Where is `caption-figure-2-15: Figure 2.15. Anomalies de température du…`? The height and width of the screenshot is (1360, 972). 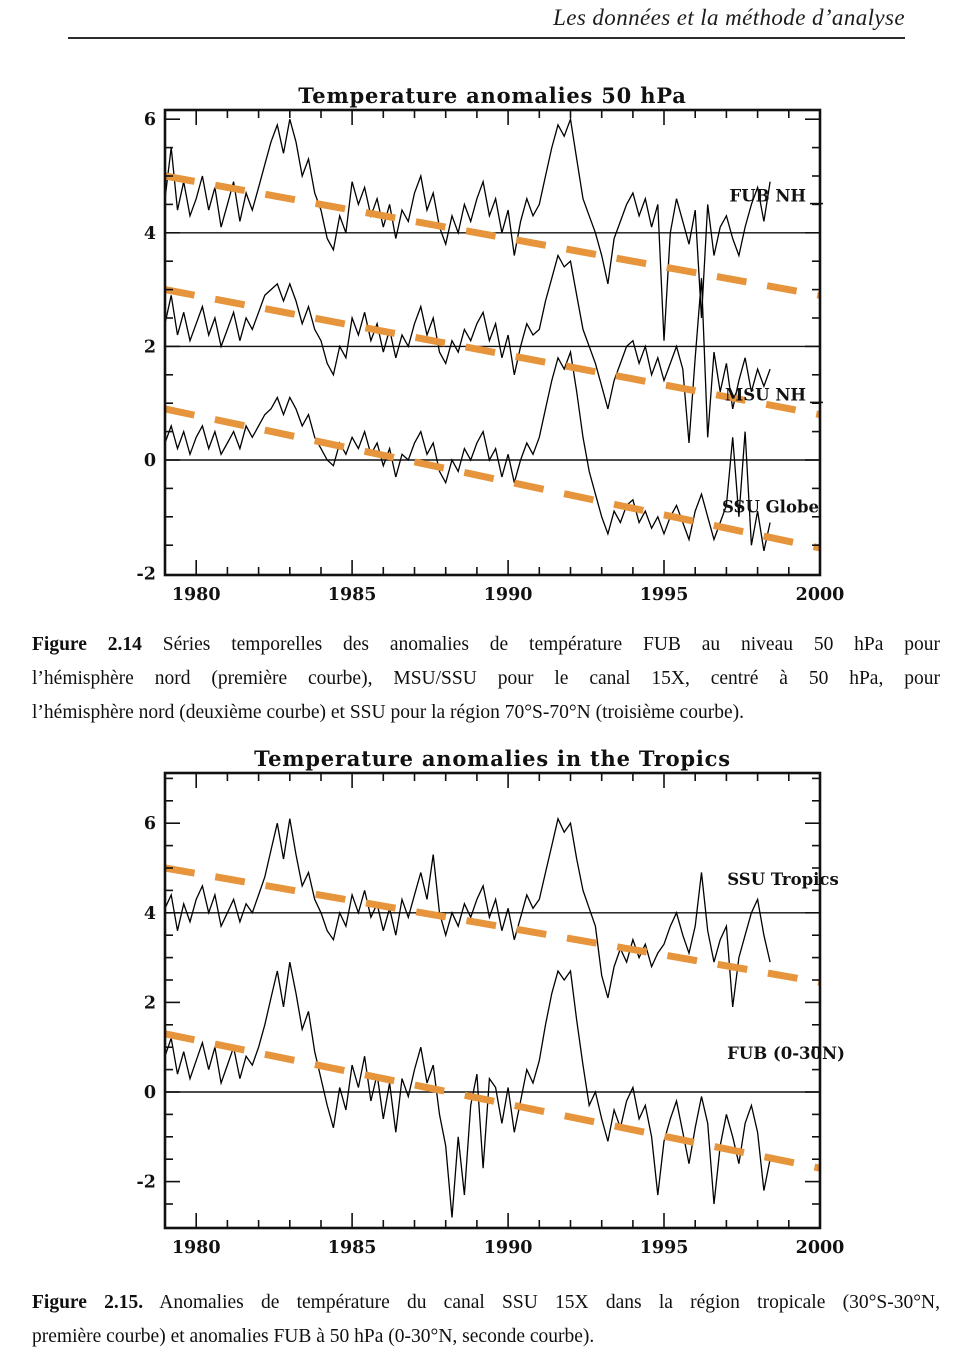
caption-figure-2-15: Figure 2.15. Anomalies de température du… is located at coordinates (486, 1320).